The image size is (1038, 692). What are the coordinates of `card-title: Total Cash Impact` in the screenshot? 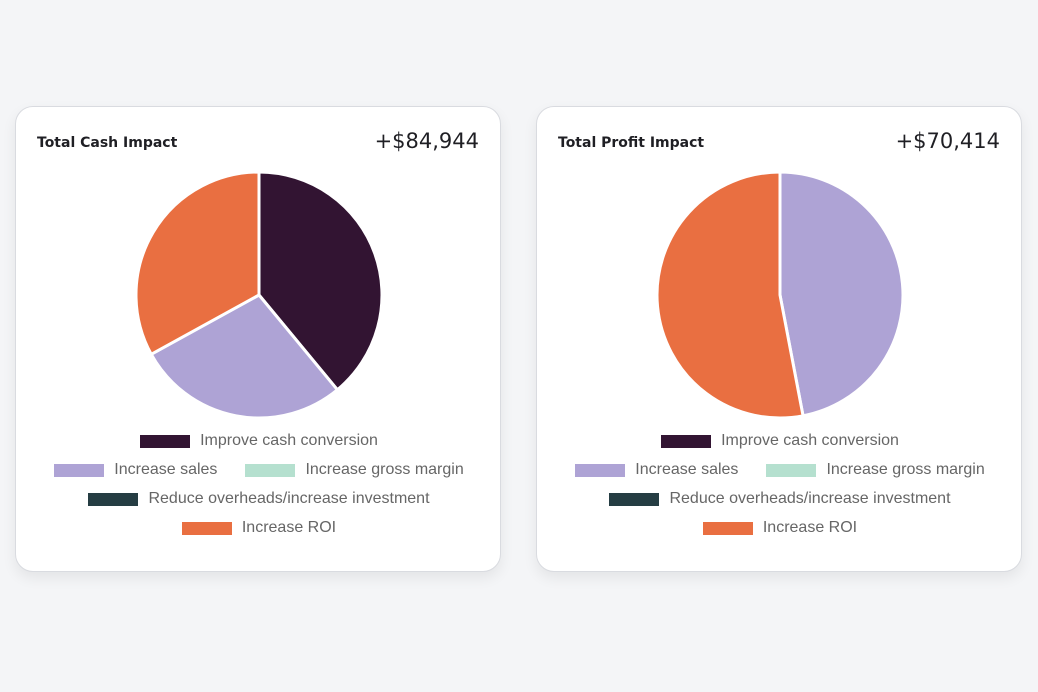 It's located at (107, 143).